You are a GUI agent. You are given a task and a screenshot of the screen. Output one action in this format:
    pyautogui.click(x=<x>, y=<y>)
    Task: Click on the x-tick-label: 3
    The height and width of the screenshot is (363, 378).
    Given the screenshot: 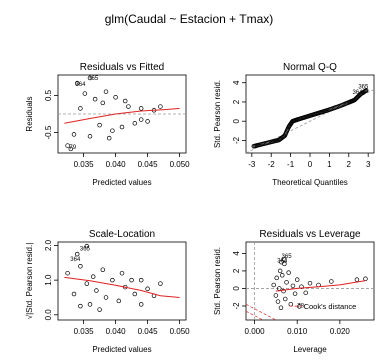 What is the action you would take?
    pyautogui.click(x=368, y=164)
    